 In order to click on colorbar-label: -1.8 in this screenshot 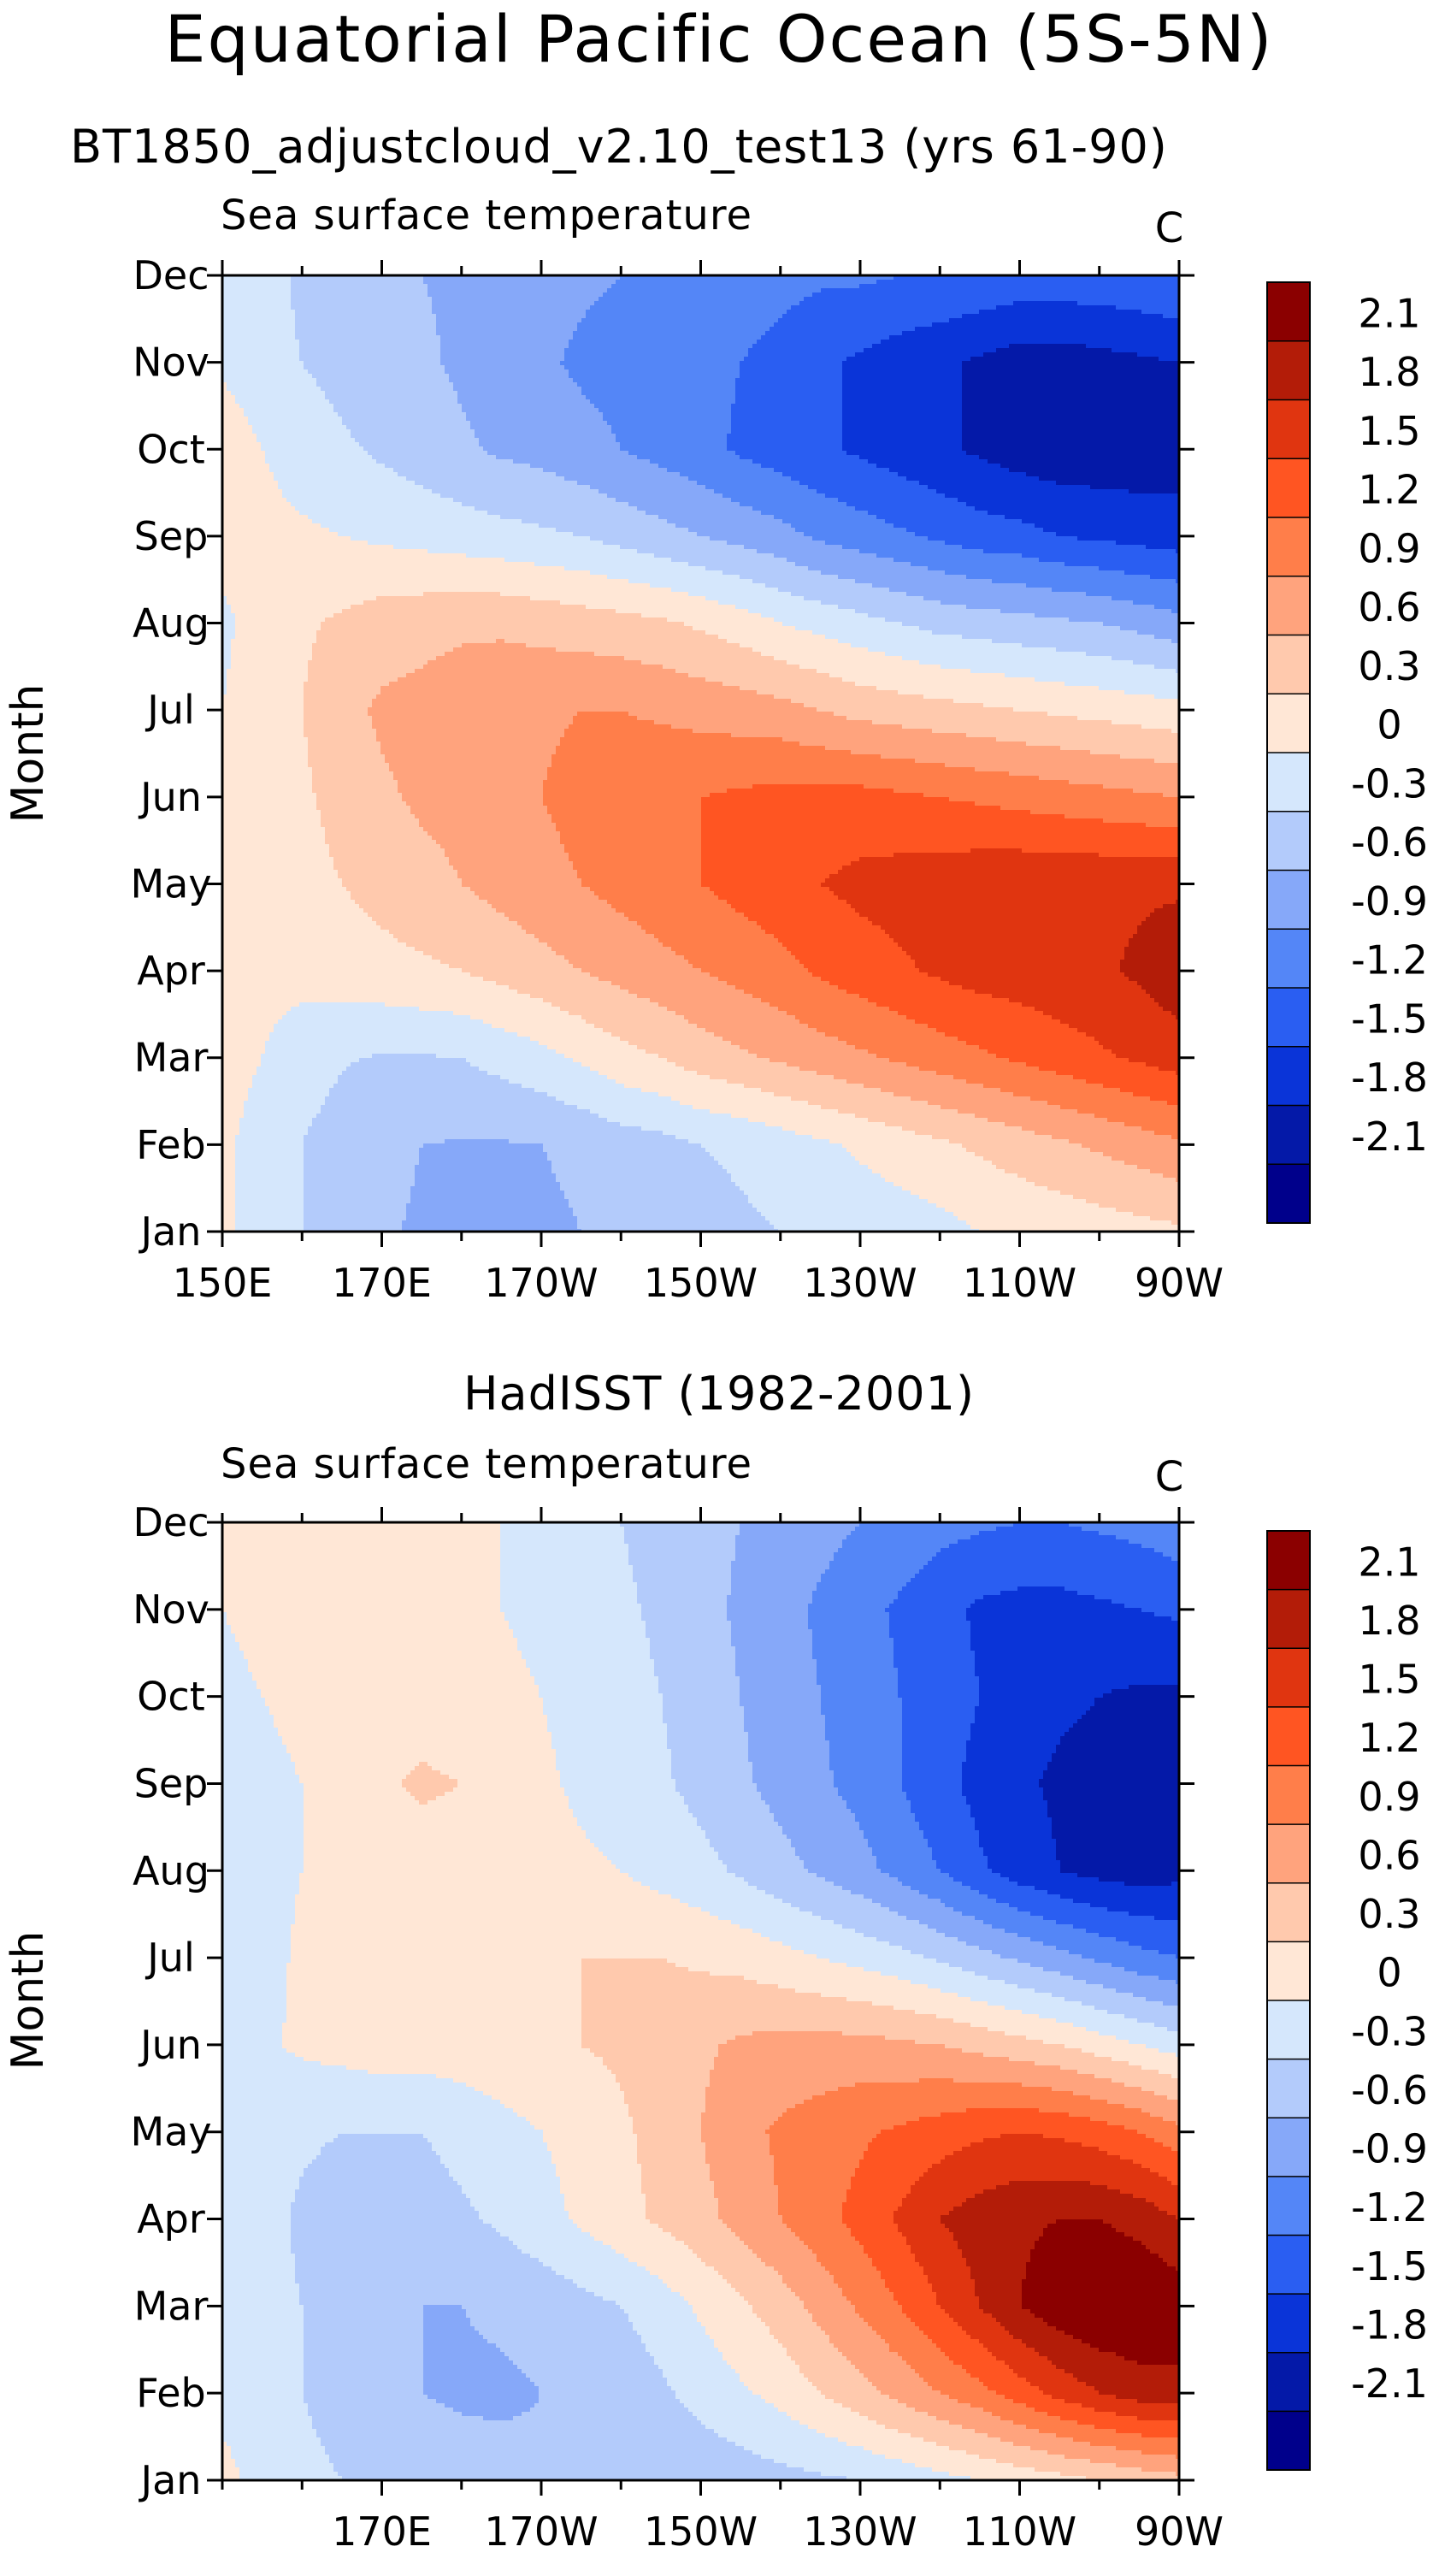, I will do `click(1389, 1078)`.